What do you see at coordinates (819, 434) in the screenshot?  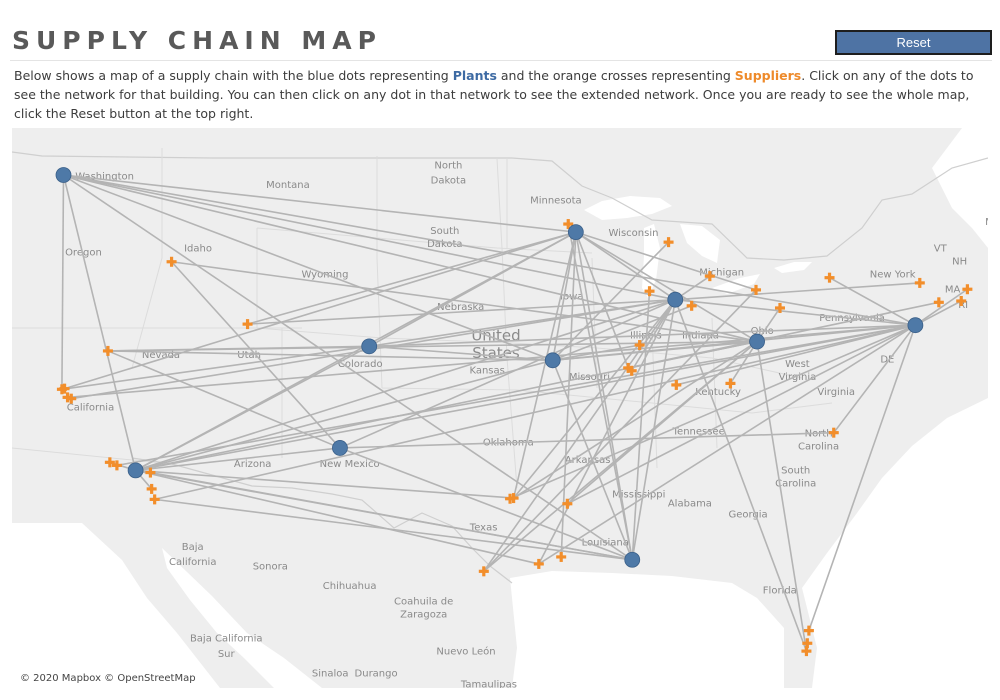 I see `map-label-north-carolina-1: North` at bounding box center [819, 434].